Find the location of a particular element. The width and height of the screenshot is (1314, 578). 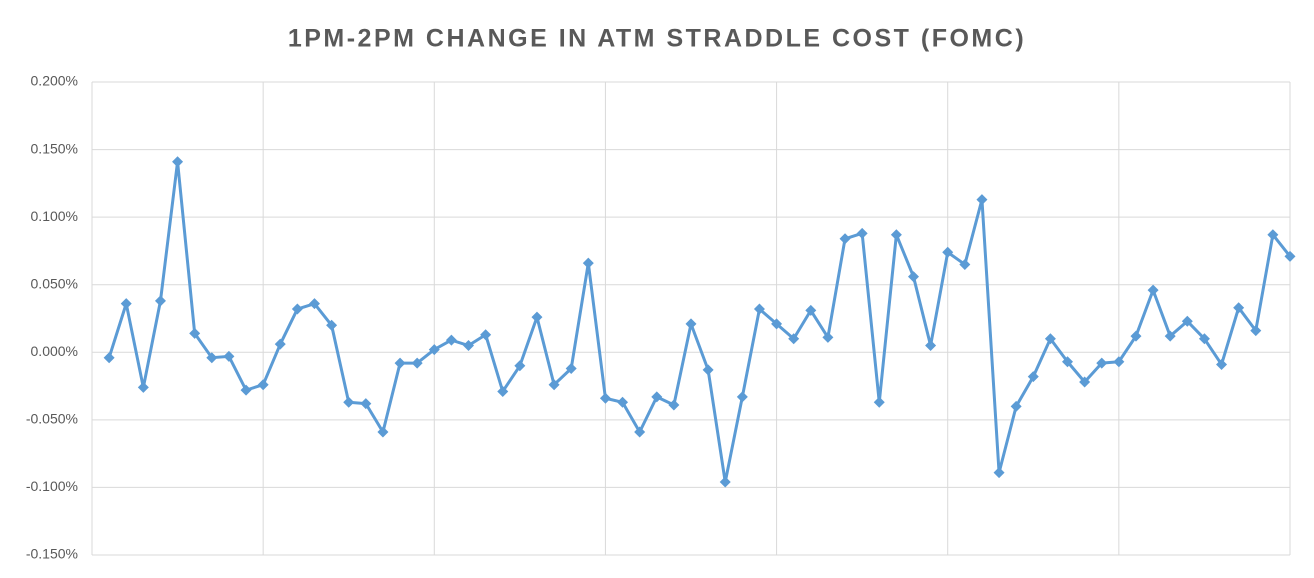

y-tick-label: 0.000% is located at coordinates (54, 351).